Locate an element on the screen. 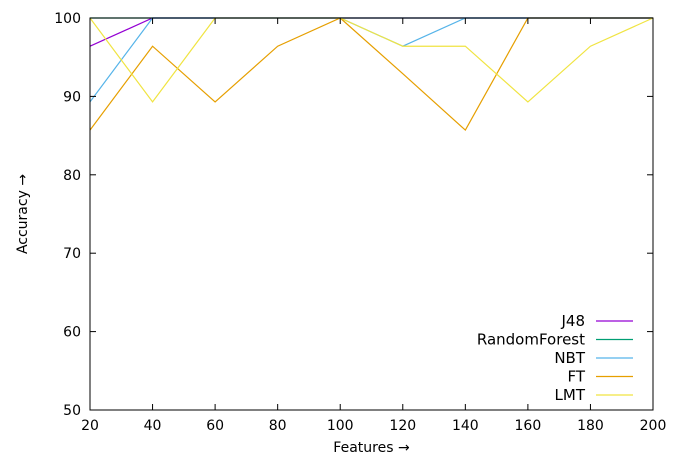 This screenshot has width=689, height=458. legend-label: RandomForest is located at coordinates (531, 340).